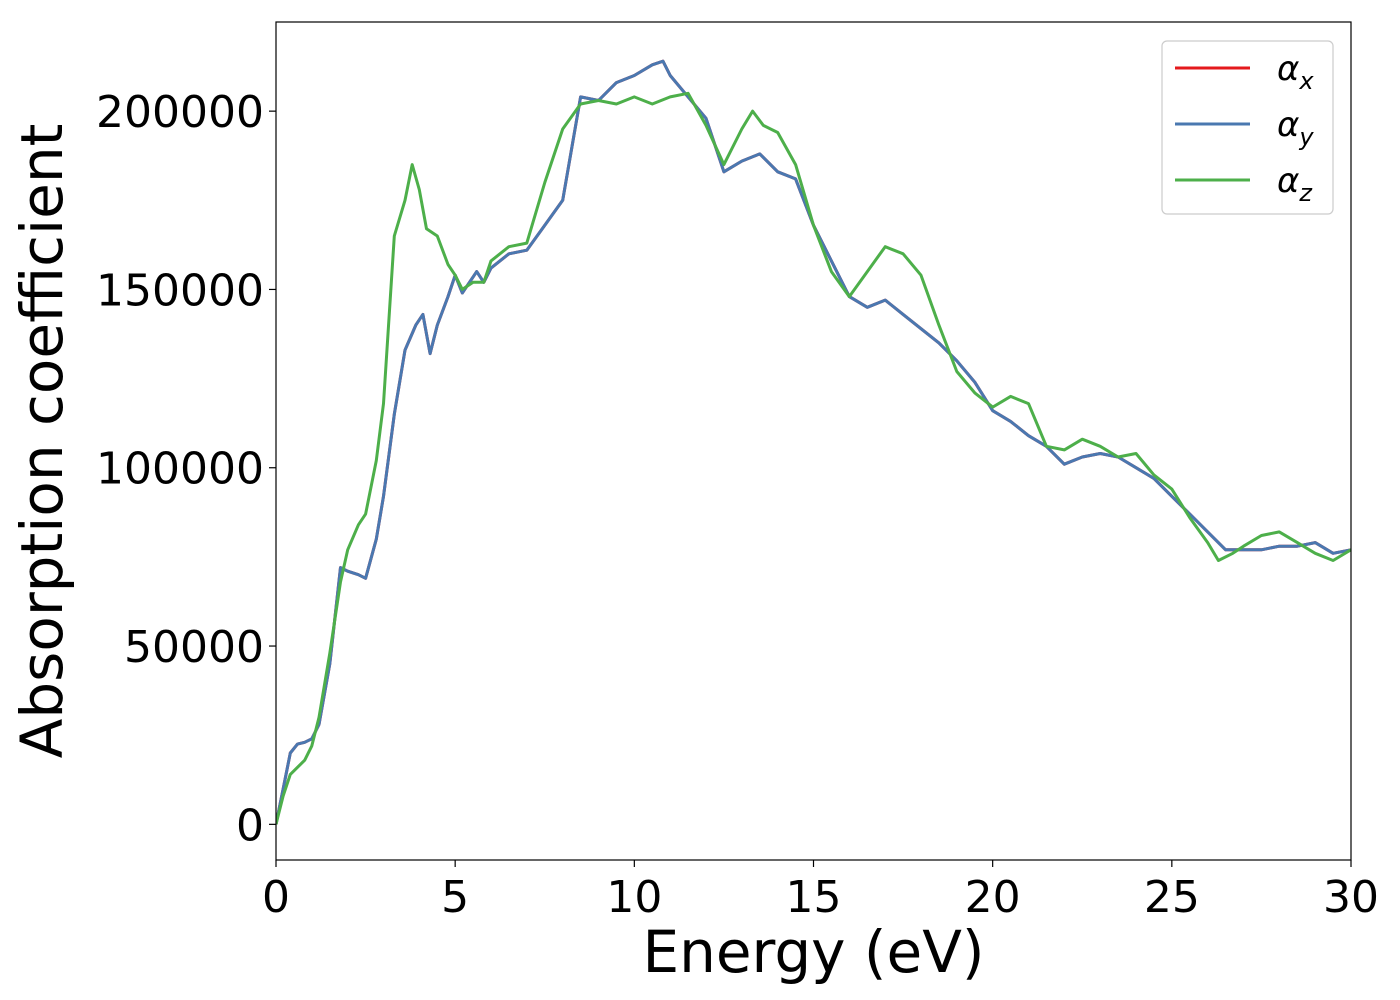 This screenshot has height=1000, width=1400. What do you see at coordinates (276, 897) in the screenshot?
I see `x-tick-label: 0` at bounding box center [276, 897].